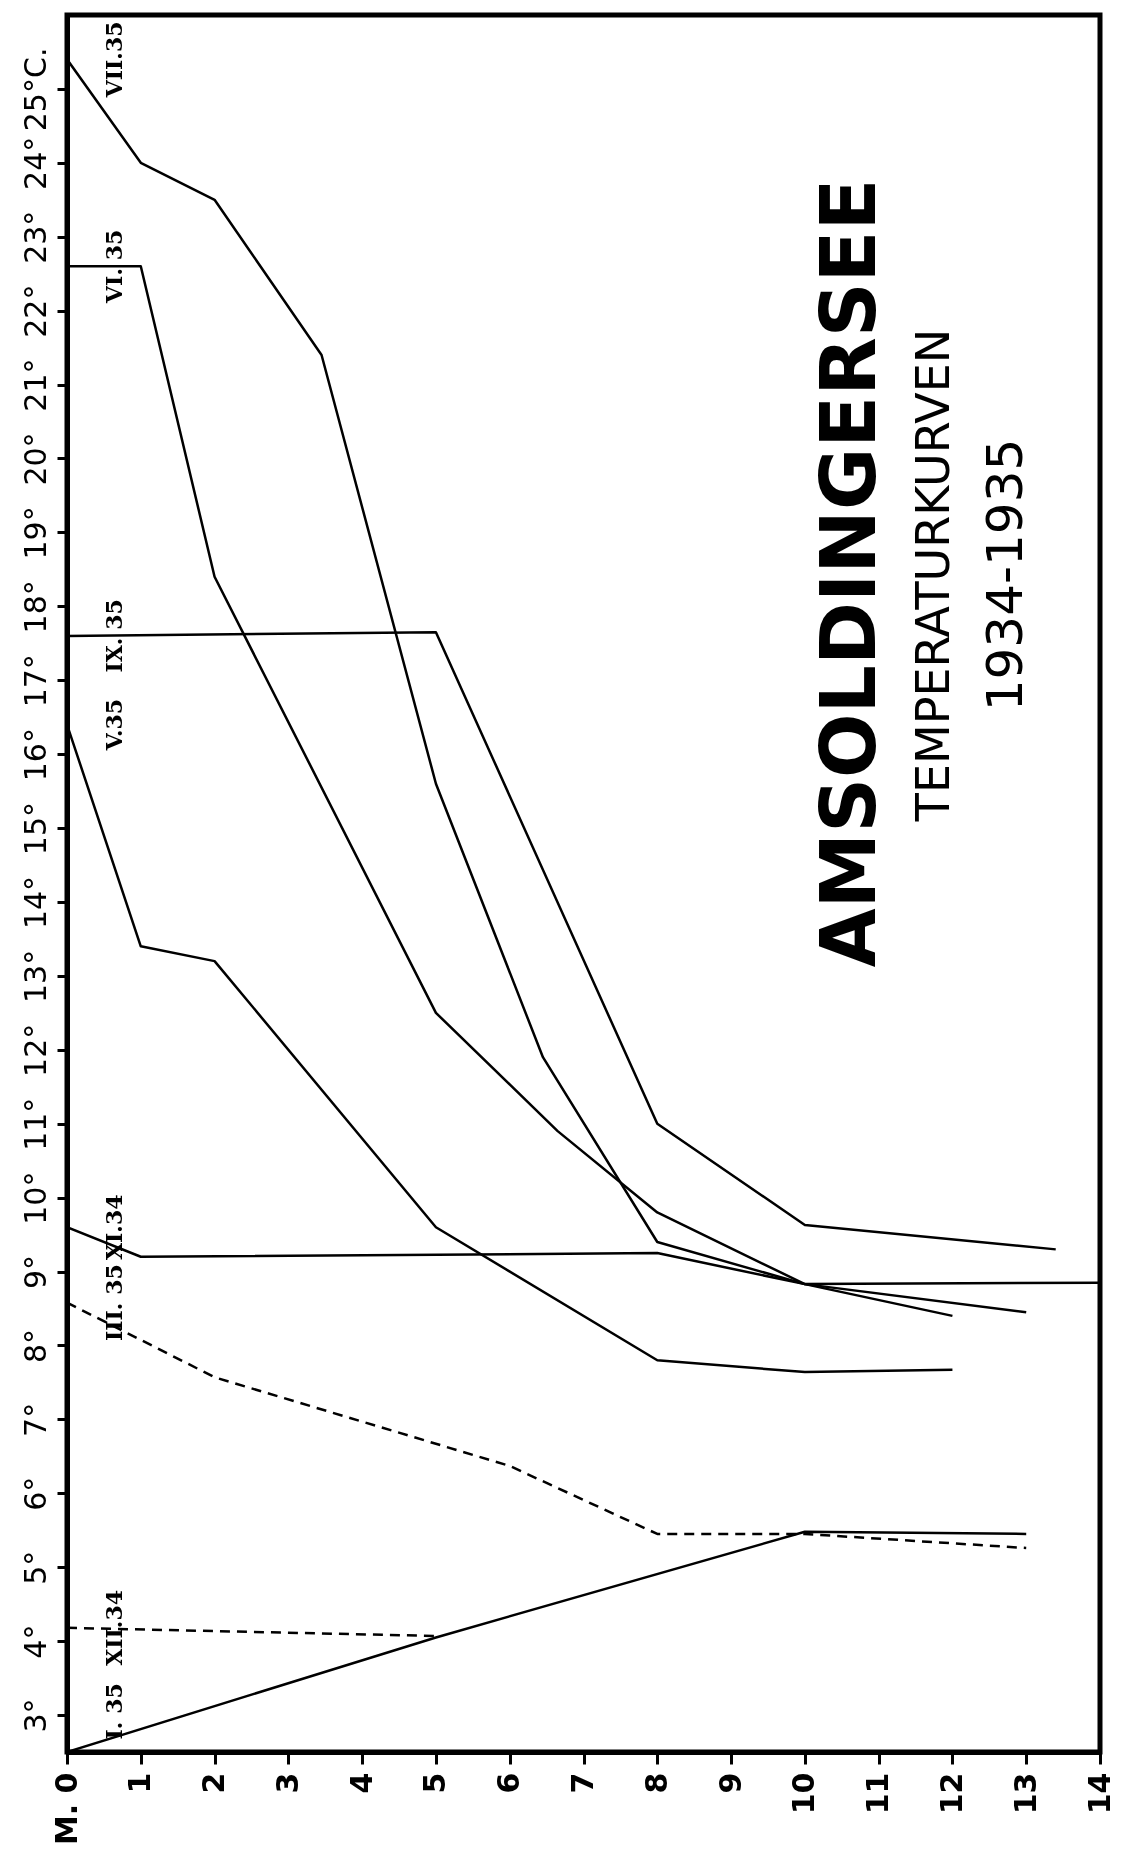 This screenshot has height=1854, width=1121. I want to click on y-tick-label: 3°, so click(35, 1715).